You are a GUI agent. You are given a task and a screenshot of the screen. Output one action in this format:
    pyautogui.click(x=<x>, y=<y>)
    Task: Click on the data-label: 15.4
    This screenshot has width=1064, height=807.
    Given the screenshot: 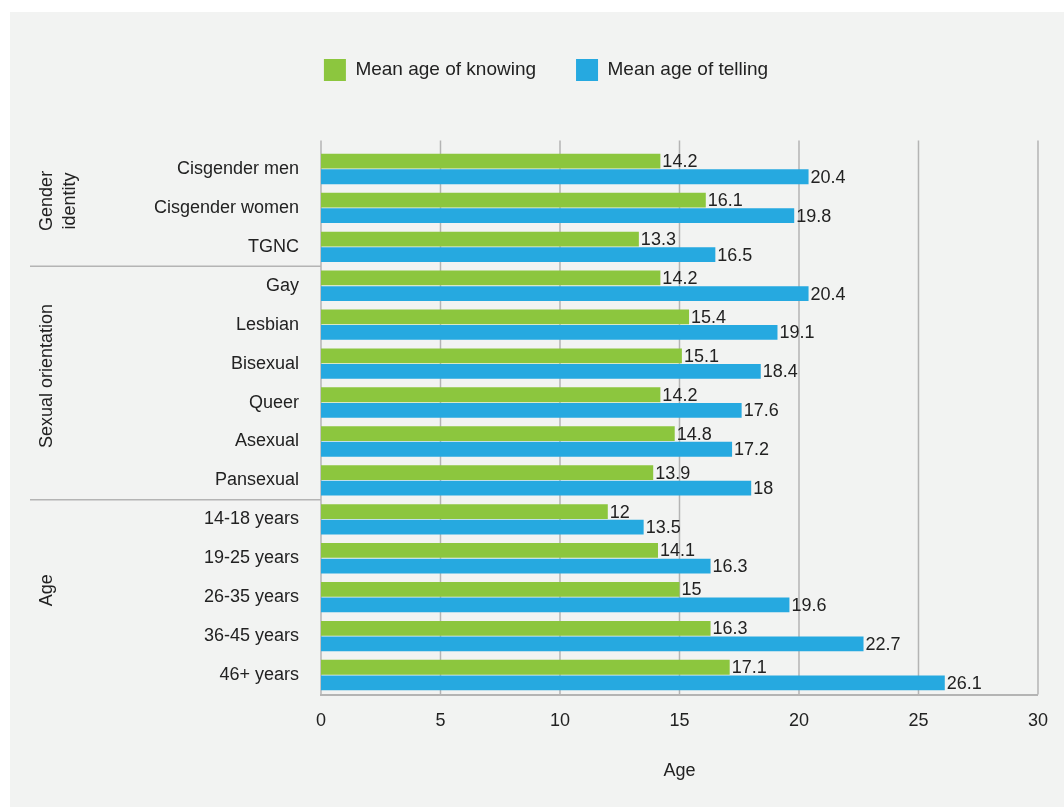 What is the action you would take?
    pyautogui.click(x=709, y=316)
    